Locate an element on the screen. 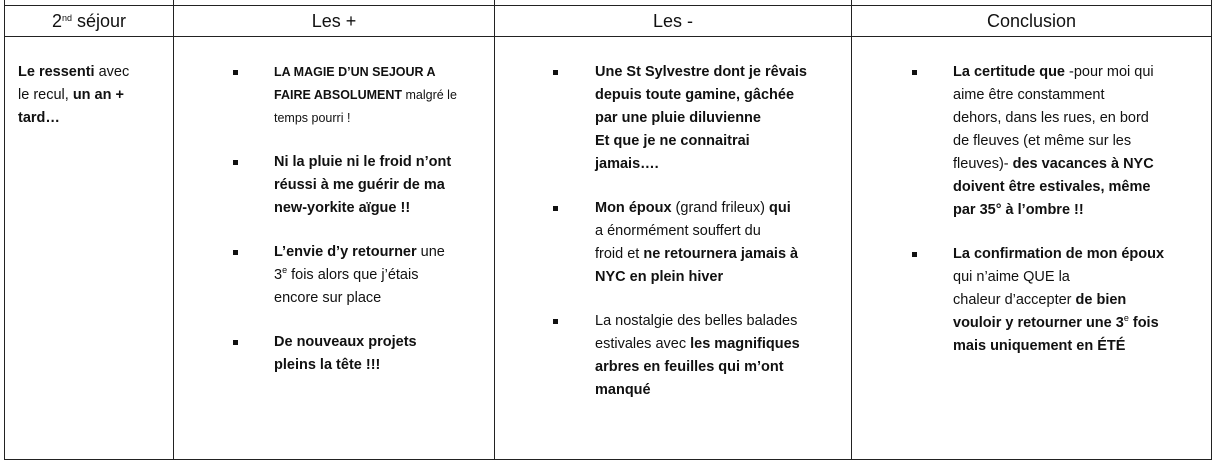 The image size is (1218, 465). text-run: depuis toute gamine, gâchée is located at coordinates (695, 95).